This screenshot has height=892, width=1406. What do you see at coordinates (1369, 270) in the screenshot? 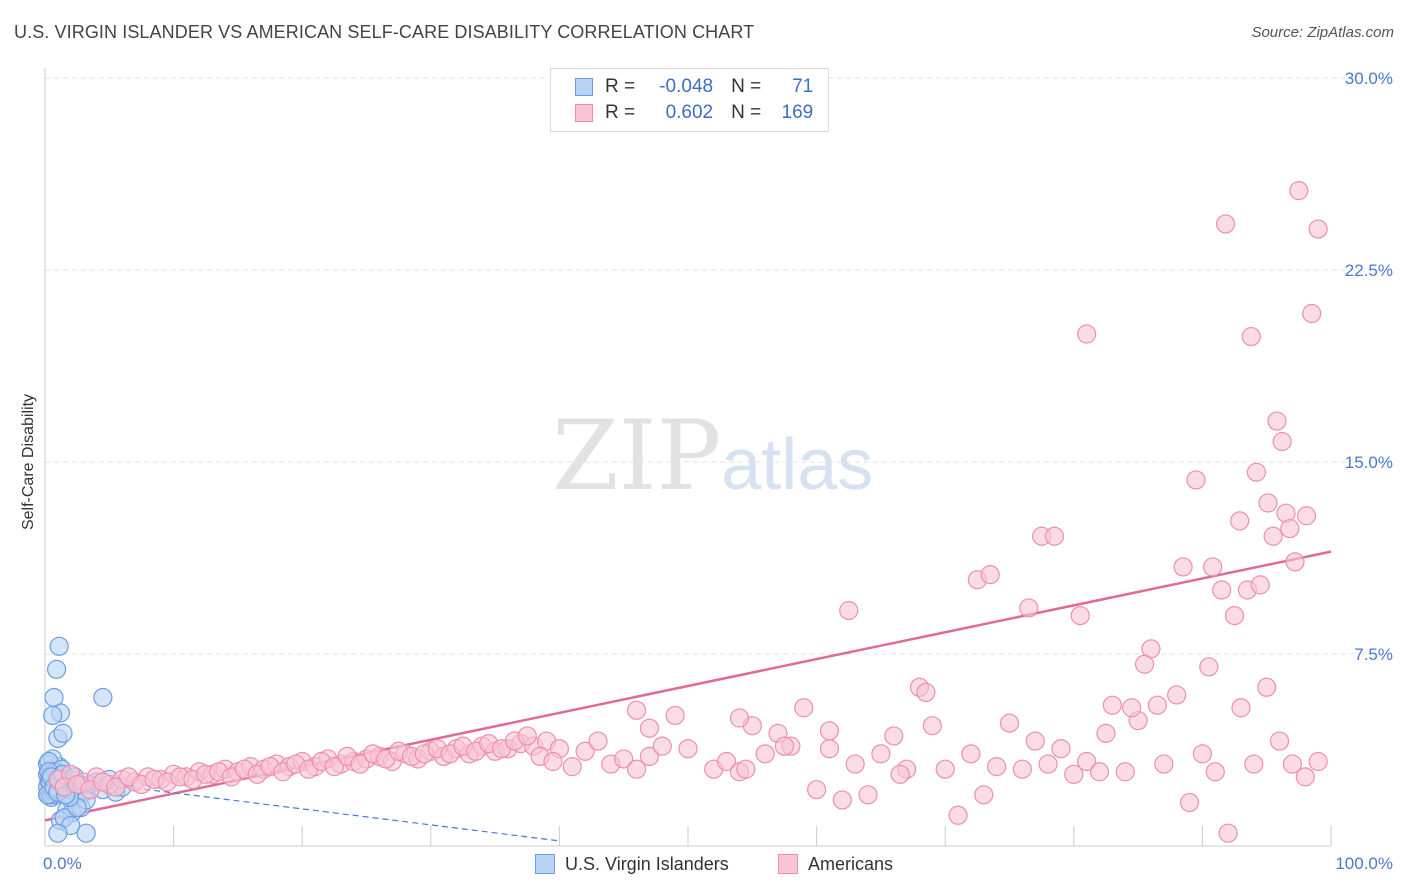
I see `y-tick-label: 22.5%` at bounding box center [1369, 270].